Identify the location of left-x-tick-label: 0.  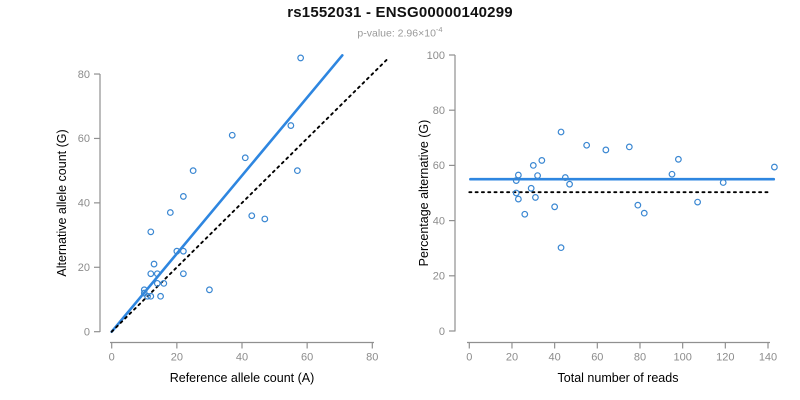
(112, 358).